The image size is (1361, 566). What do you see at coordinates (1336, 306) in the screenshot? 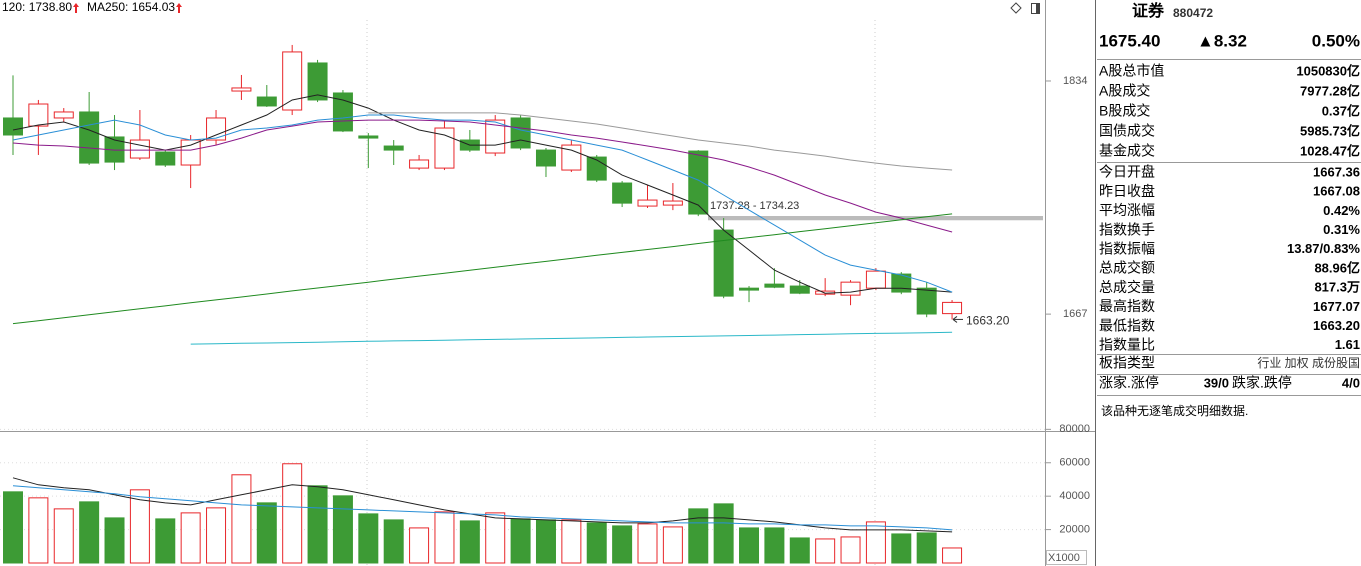
I see `row-value: 1677.07` at bounding box center [1336, 306].